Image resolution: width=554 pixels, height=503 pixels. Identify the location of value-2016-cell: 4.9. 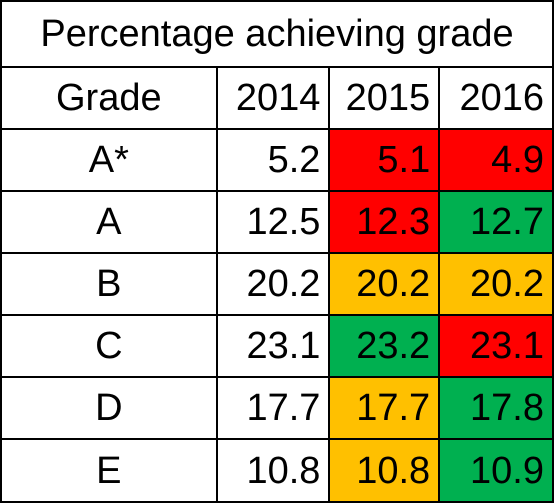
(496, 160).